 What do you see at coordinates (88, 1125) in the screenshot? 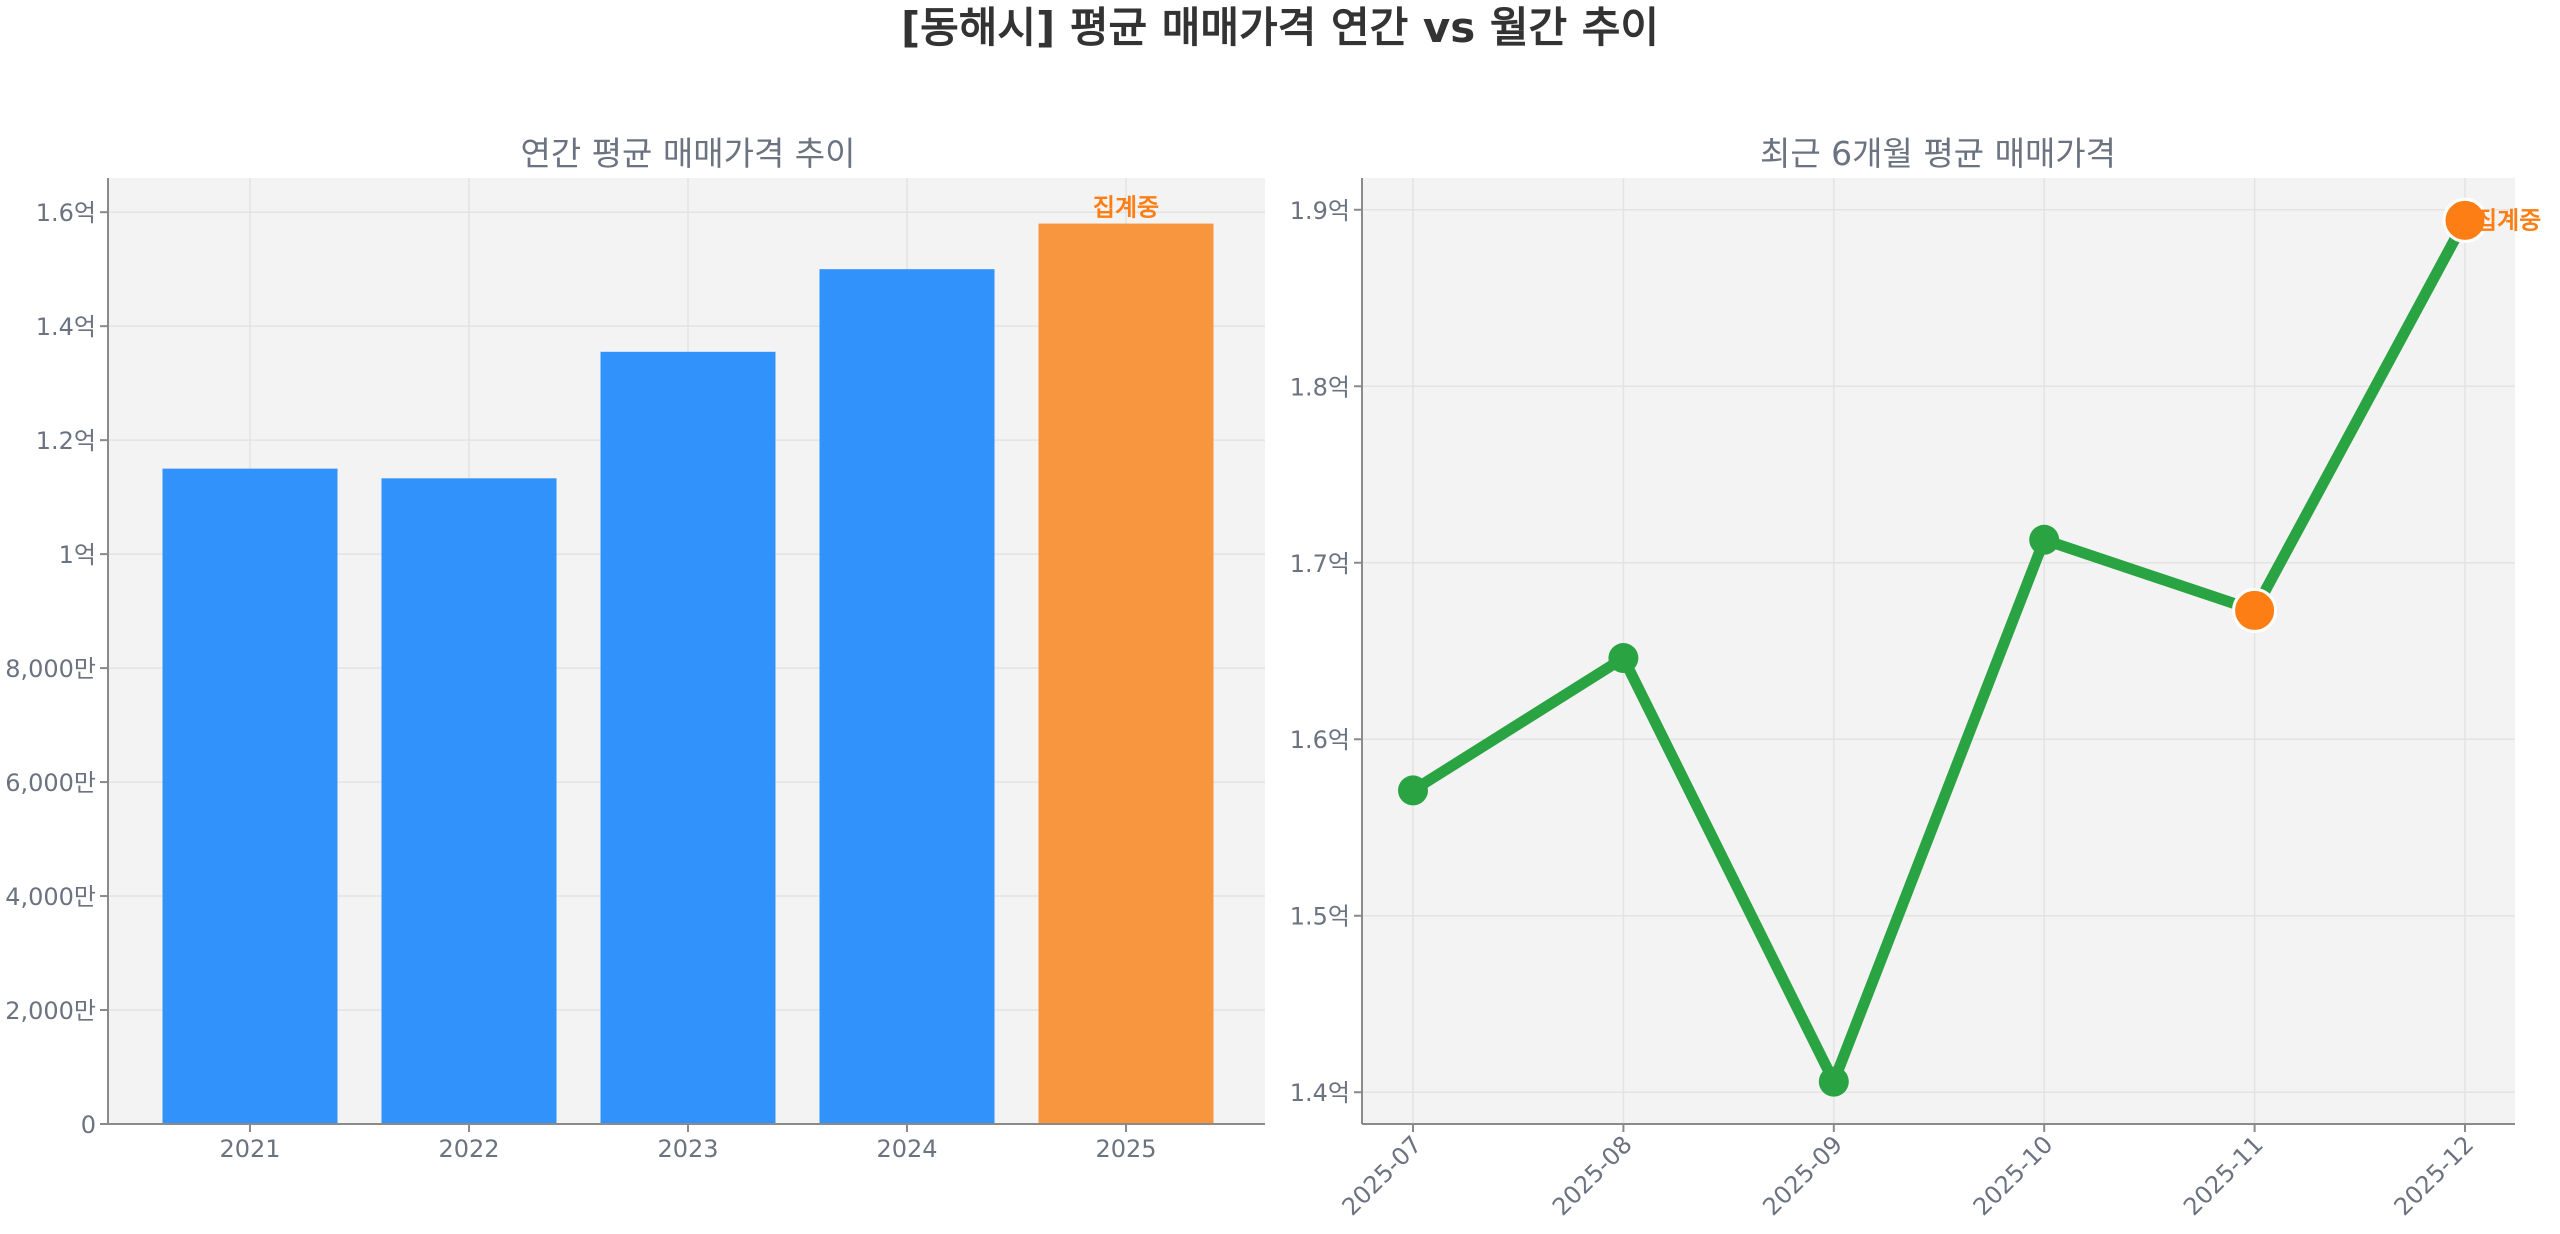
I see `annual-y-tick-label: 0` at bounding box center [88, 1125].